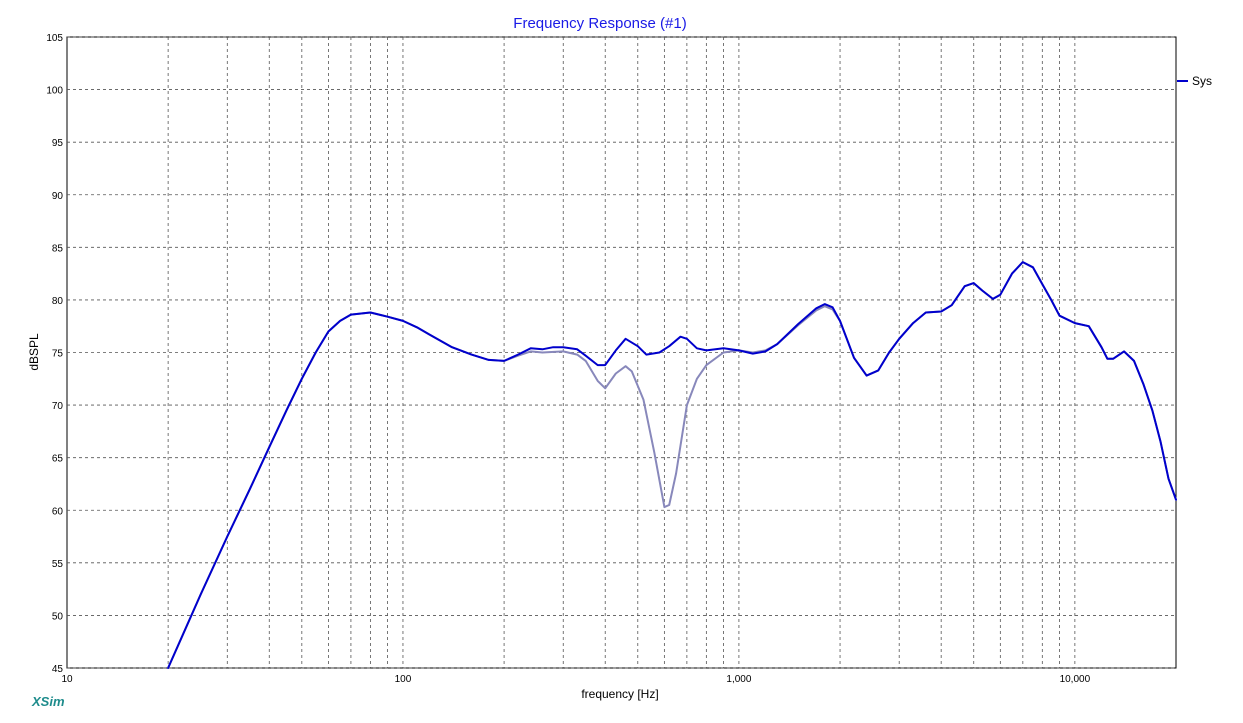  Describe the element at coordinates (58, 406) in the screenshot. I see `y-tick-label: 70` at that location.